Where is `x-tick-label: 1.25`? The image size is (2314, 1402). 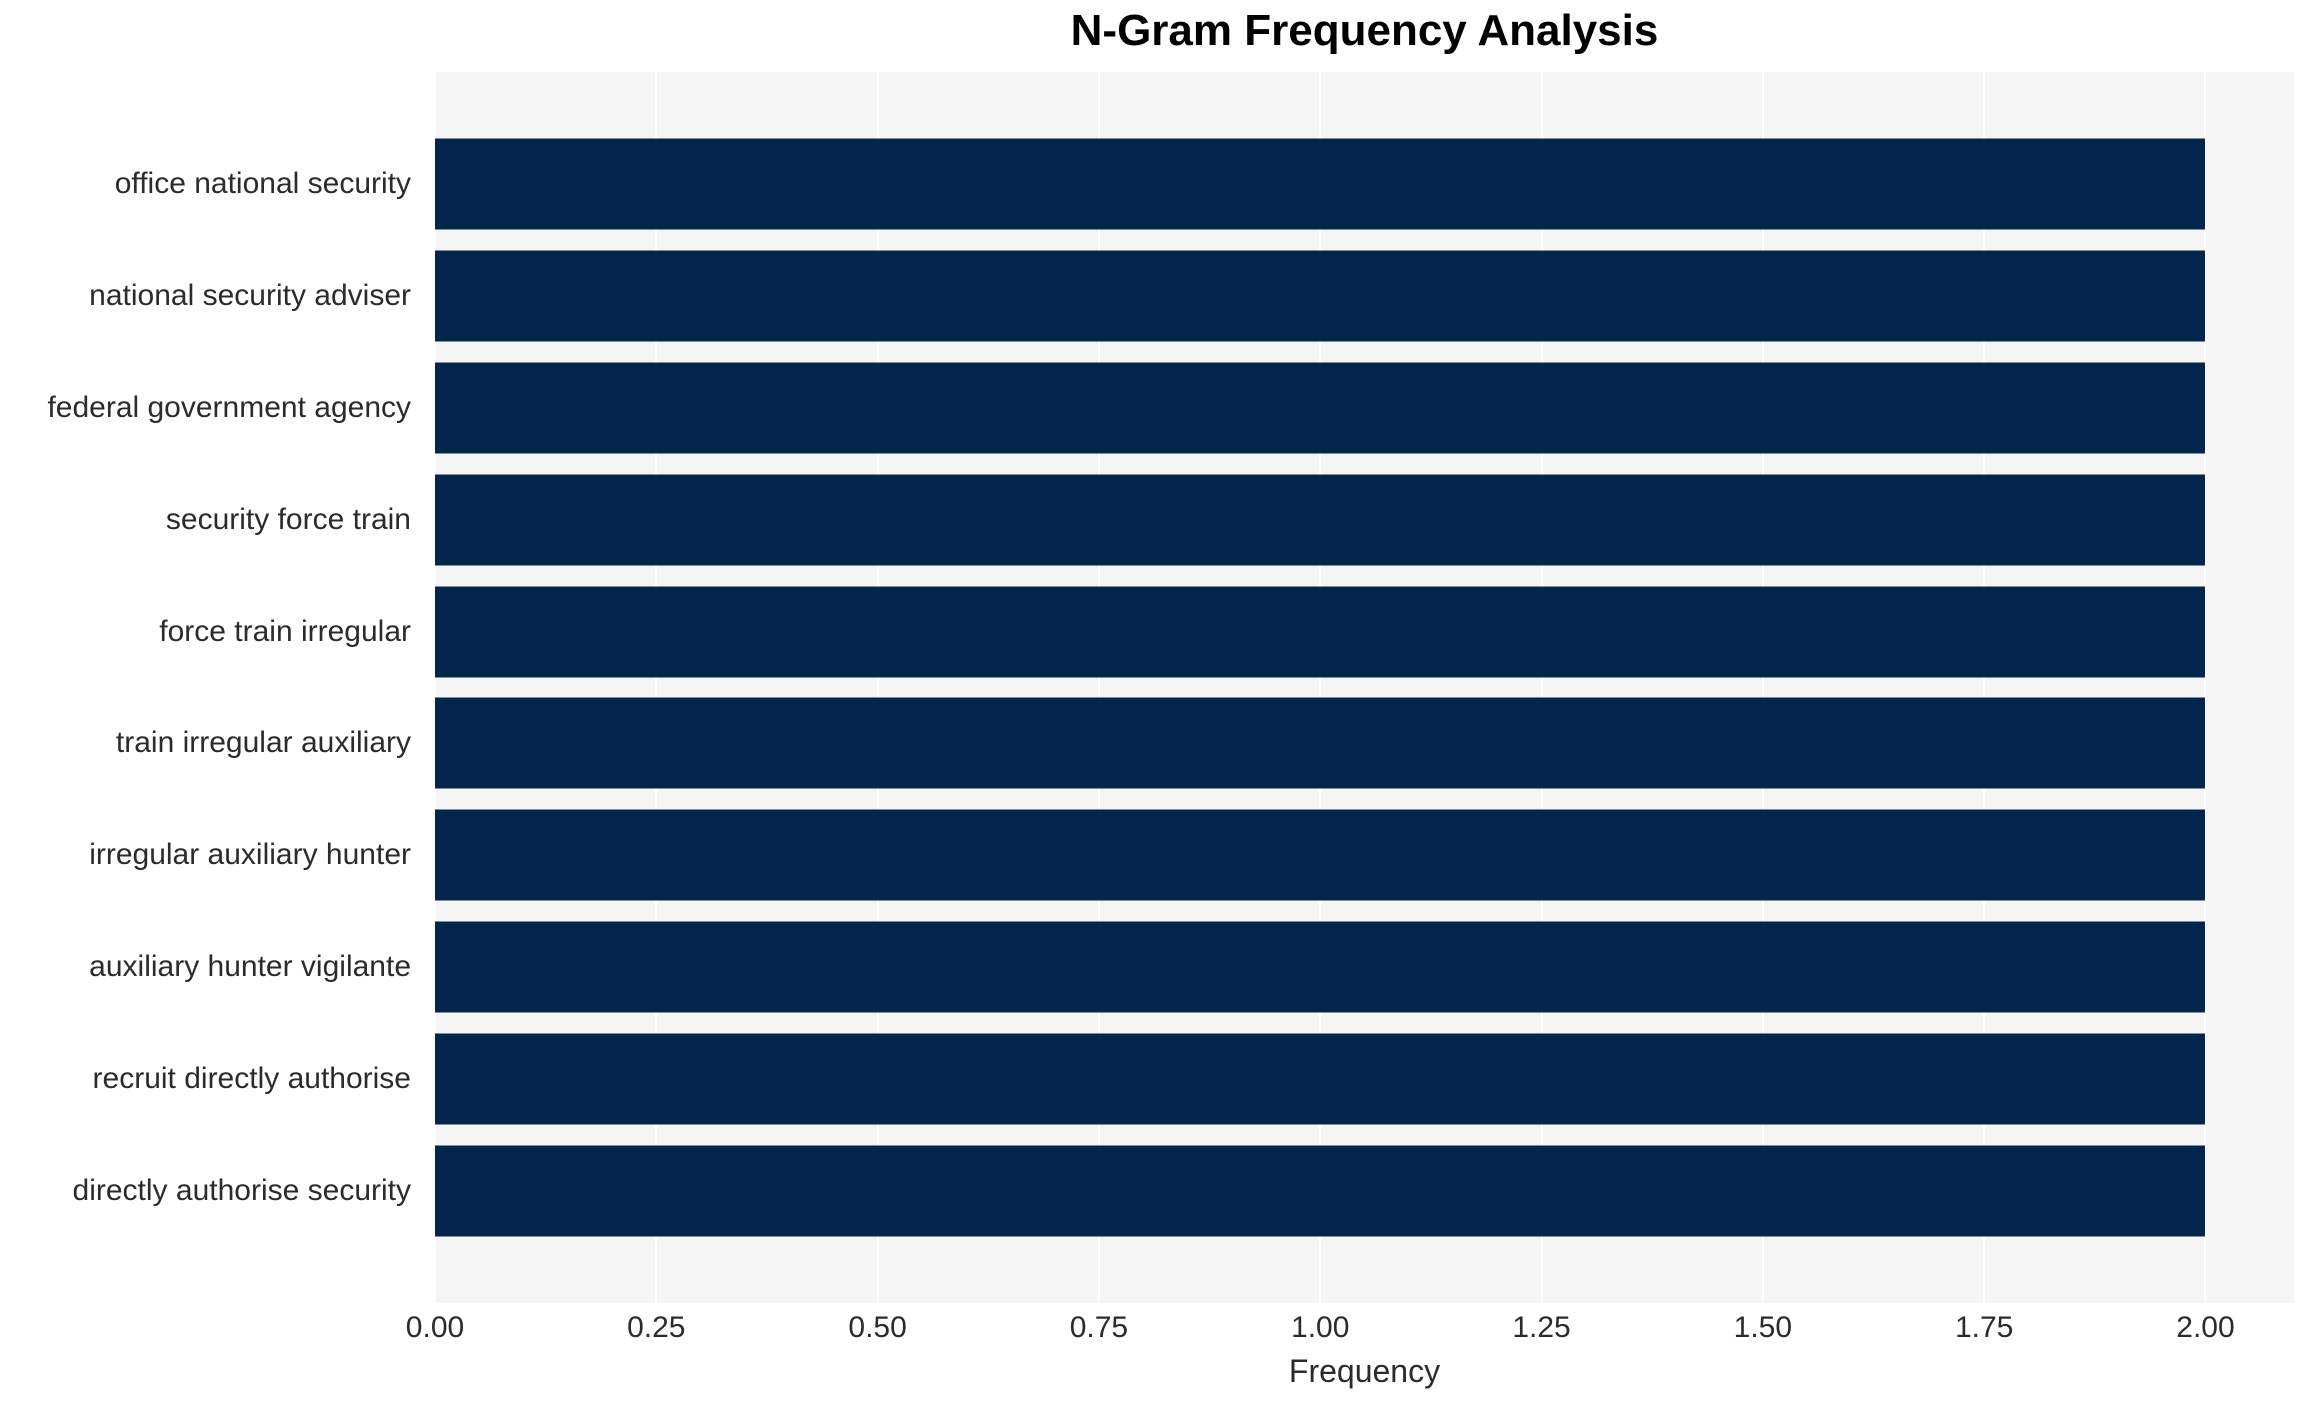 x-tick-label: 1.25 is located at coordinates (1541, 1327).